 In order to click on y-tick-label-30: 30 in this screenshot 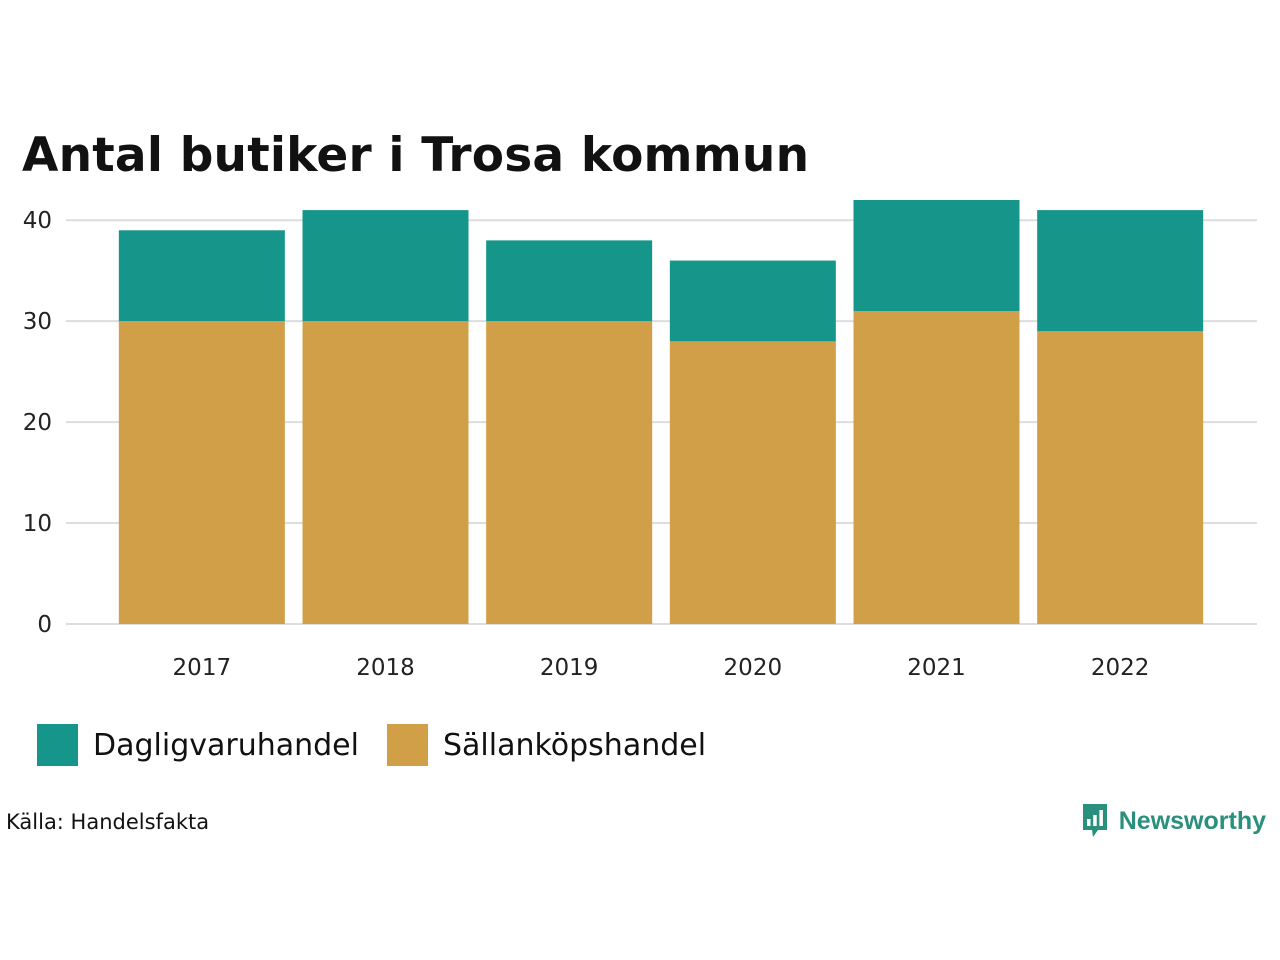, I will do `click(37, 322)`.